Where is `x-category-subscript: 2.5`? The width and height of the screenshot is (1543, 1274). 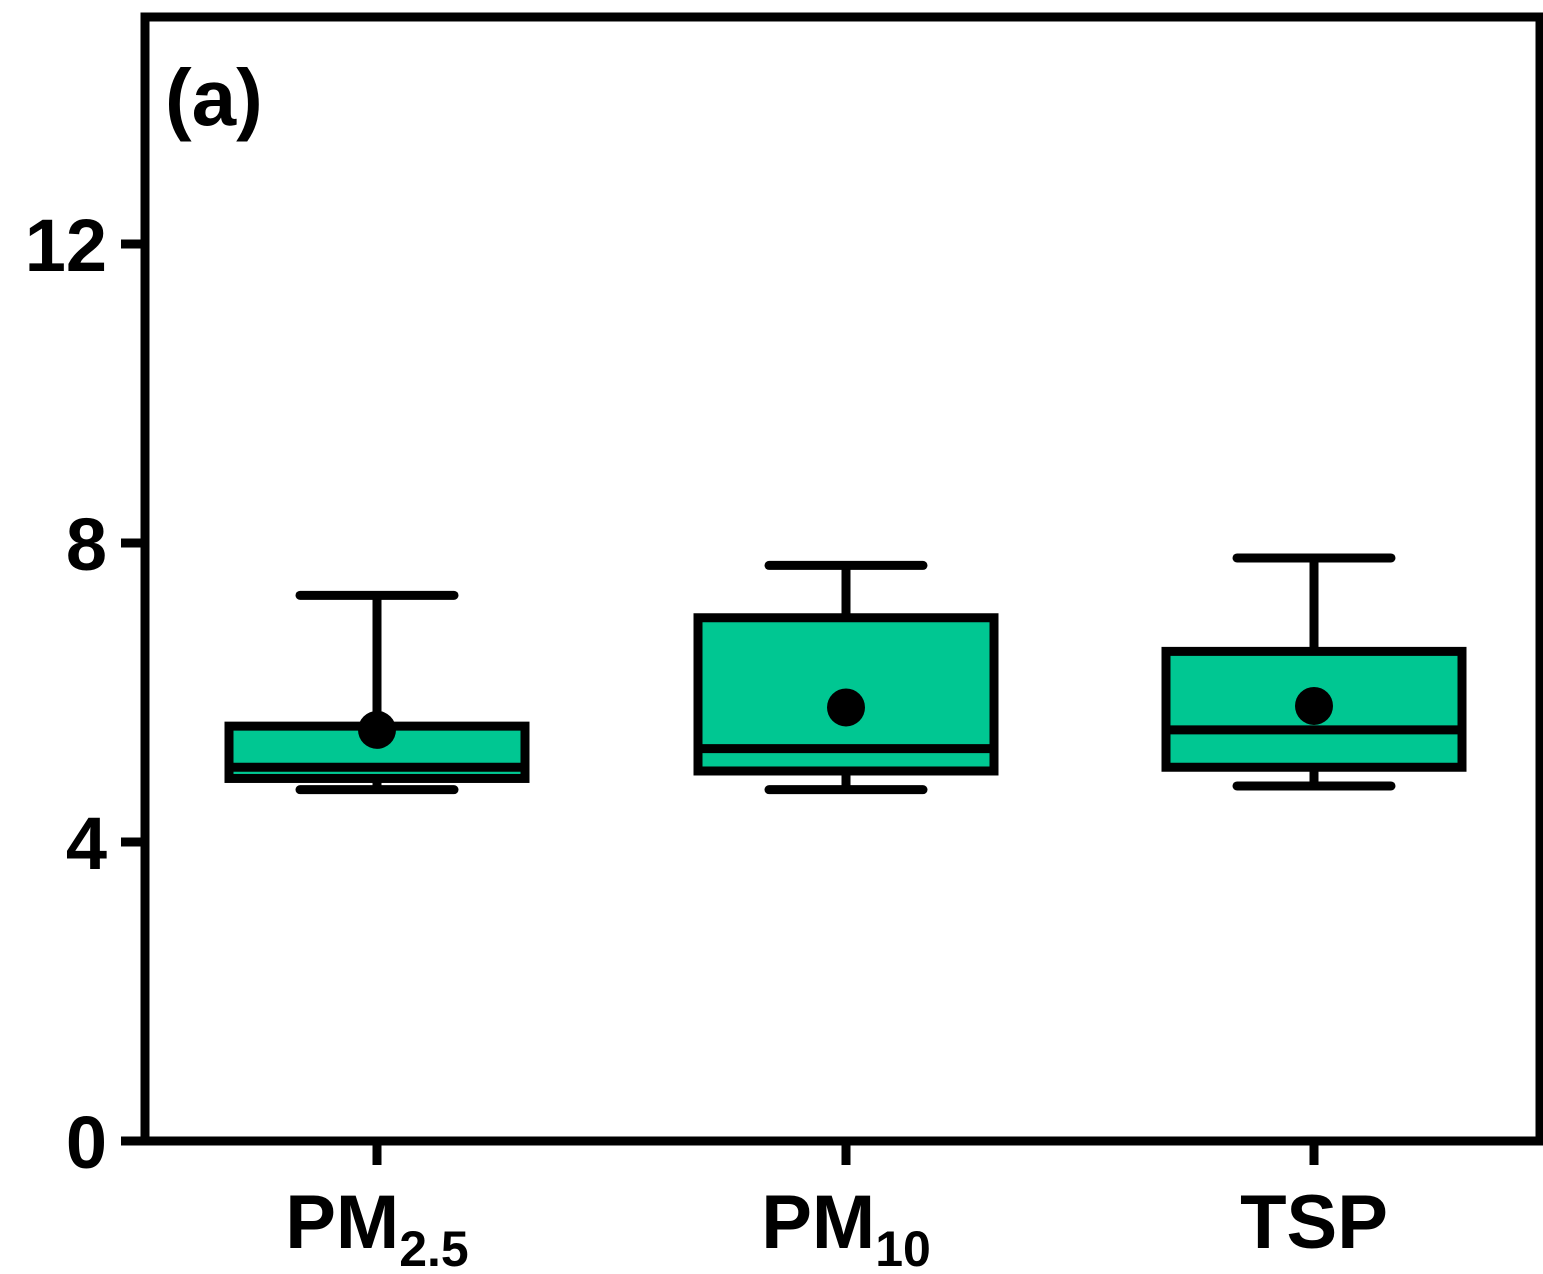 x-category-subscript: 2.5 is located at coordinates (434, 1247).